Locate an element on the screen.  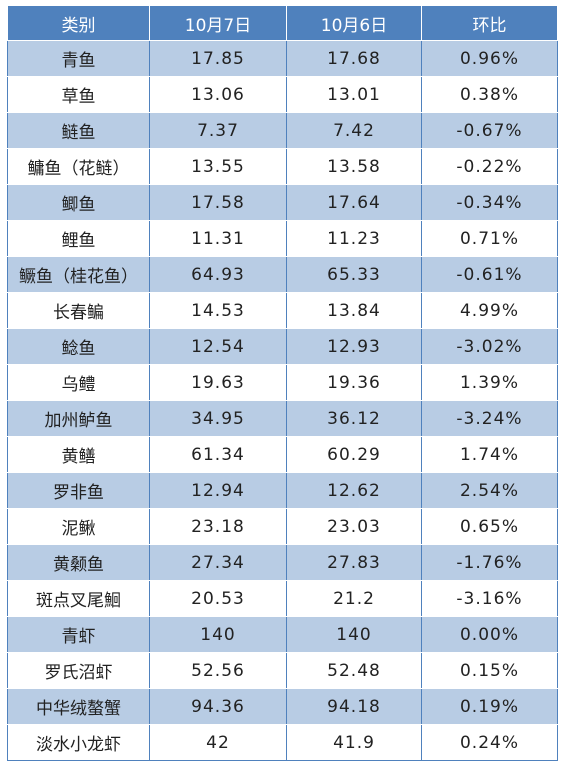
cell-change: -0.34% is located at coordinates (489, 202).